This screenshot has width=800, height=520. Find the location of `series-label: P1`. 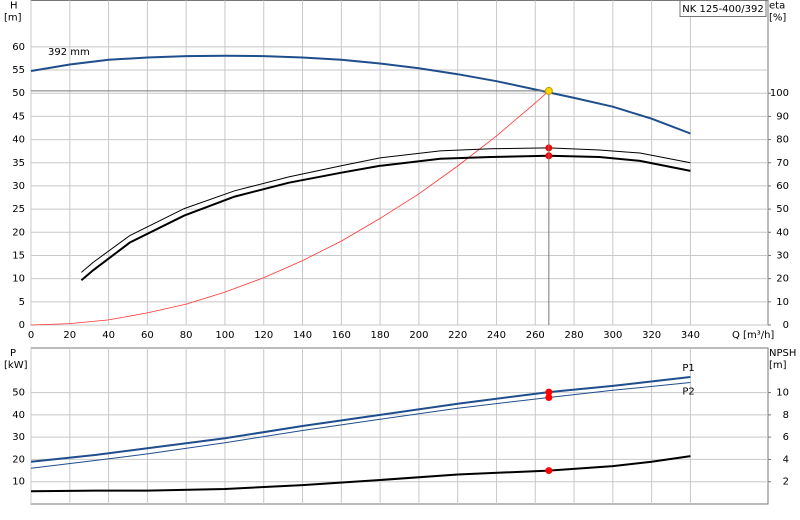

series-label: P1 is located at coordinates (688, 368).